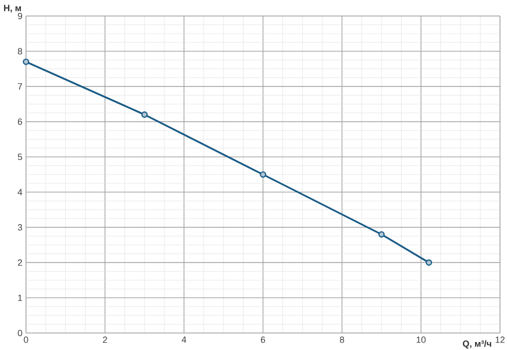  Describe the element at coordinates (20, 51) in the screenshot. I see `y-tick-label: 8` at that location.